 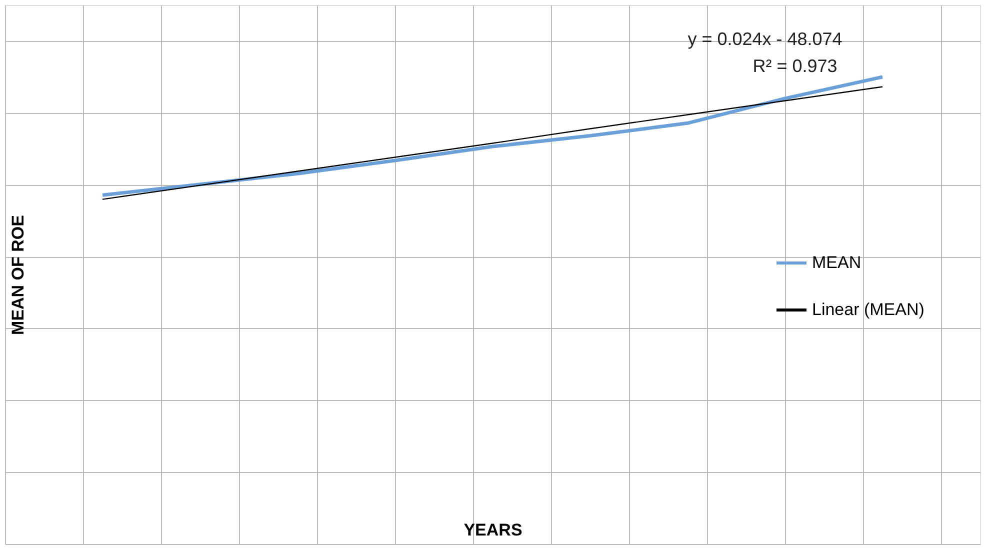 I want to click on legend-label: MEAN, so click(x=837, y=262).